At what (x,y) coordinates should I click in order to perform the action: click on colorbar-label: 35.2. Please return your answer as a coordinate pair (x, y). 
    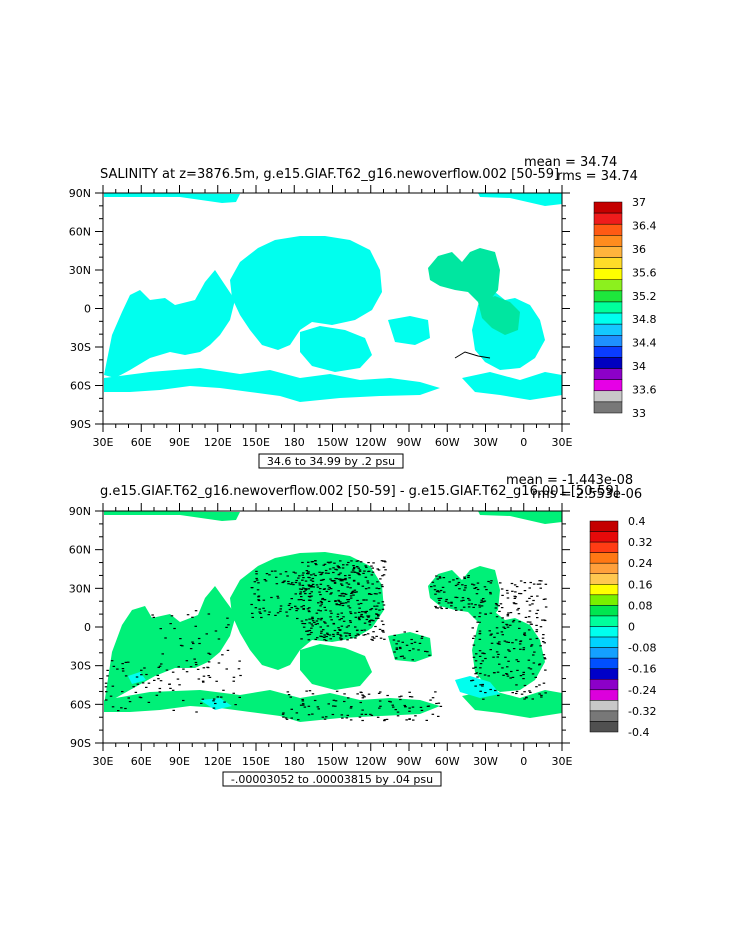
    Looking at the image, I should click on (644, 296).